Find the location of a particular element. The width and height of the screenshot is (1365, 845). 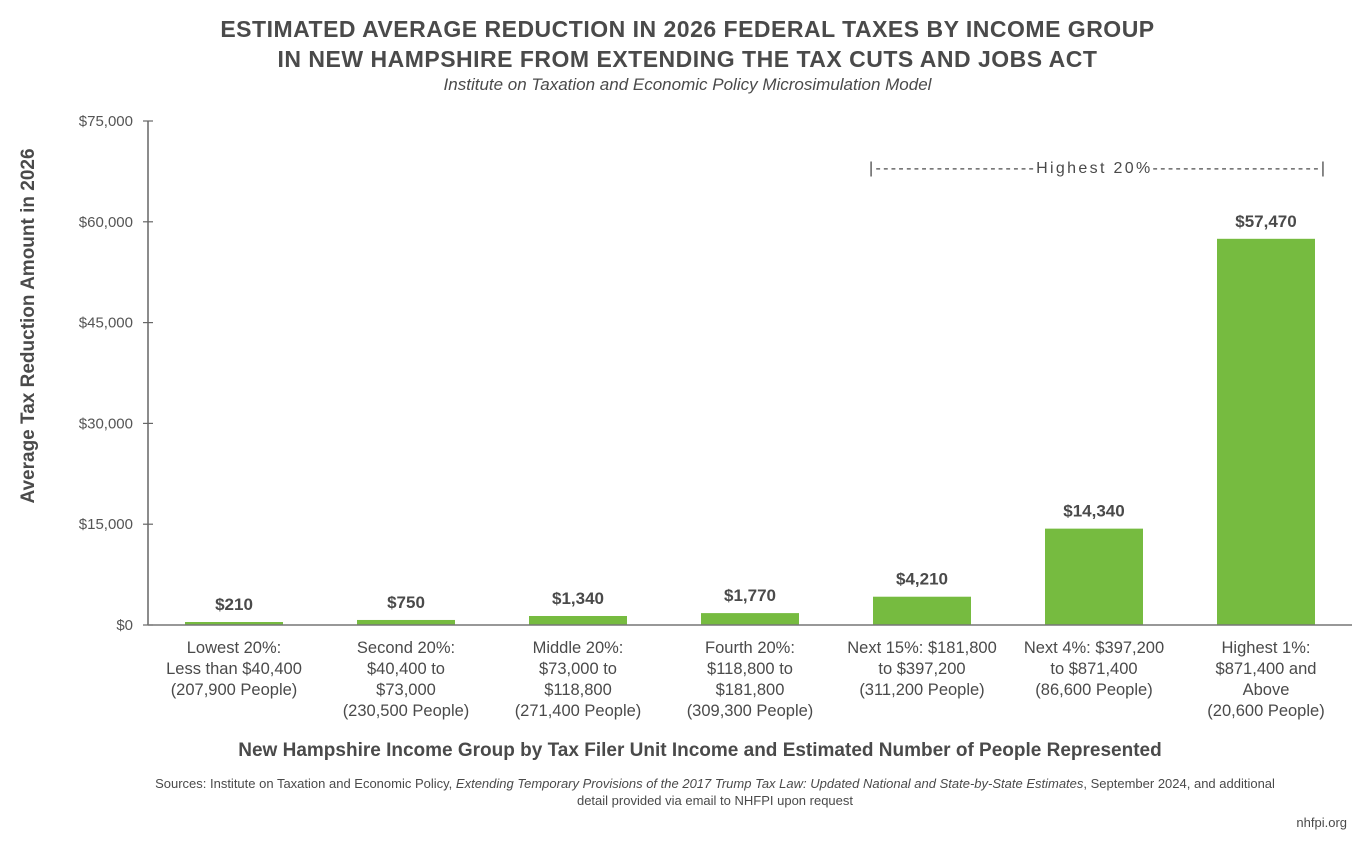

y-axis-label: Average Tax Reduction Amount in 2026 is located at coordinates (28, 325).